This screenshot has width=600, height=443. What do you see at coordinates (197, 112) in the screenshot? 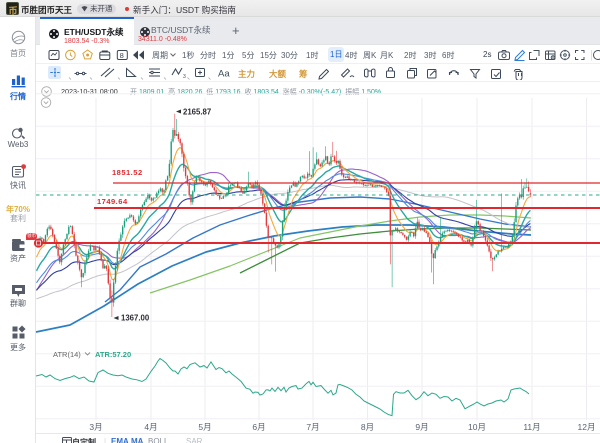
I see `svg-text: 2165.87` at bounding box center [197, 112].